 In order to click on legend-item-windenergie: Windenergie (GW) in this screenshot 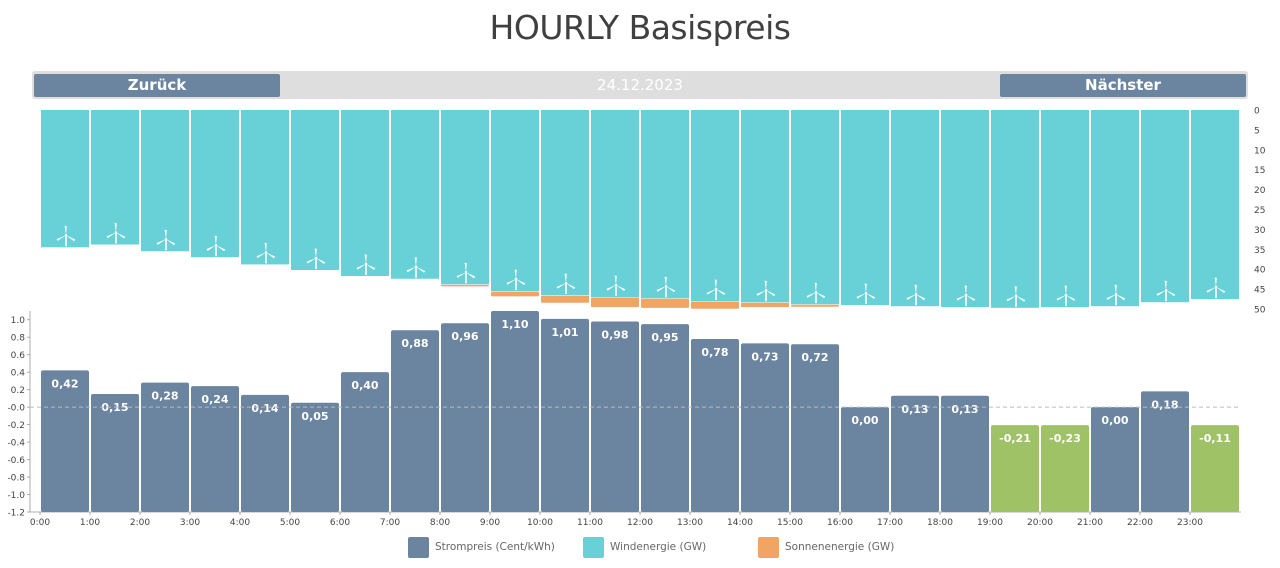, I will do `click(644, 547)`.